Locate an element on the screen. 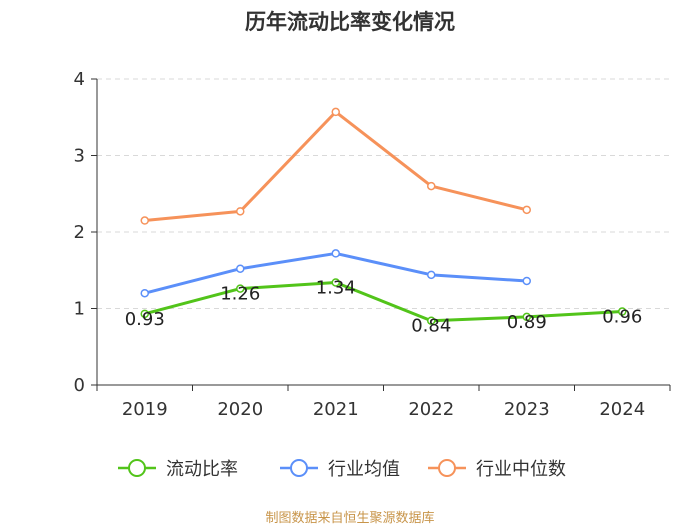 The height and width of the screenshot is (526, 700). data-label: 0.89 is located at coordinates (527, 322).